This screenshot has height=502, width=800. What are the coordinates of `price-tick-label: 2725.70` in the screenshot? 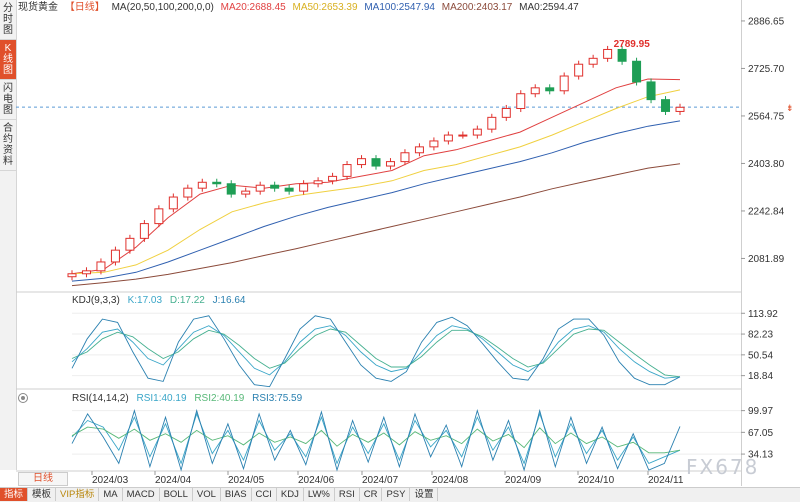 It's located at (766, 69).